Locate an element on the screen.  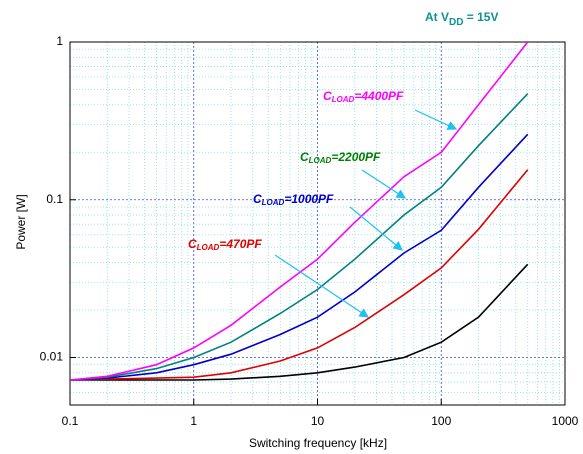
chart-title: At VDD = 15V is located at coordinates (461, 18).